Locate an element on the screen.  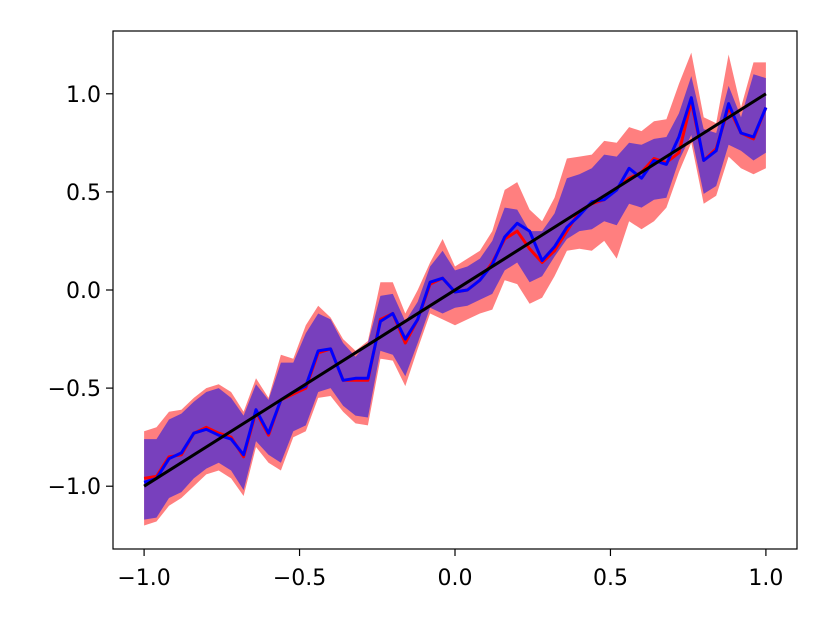
y-tick-label: 1.0 is located at coordinates (83, 95).